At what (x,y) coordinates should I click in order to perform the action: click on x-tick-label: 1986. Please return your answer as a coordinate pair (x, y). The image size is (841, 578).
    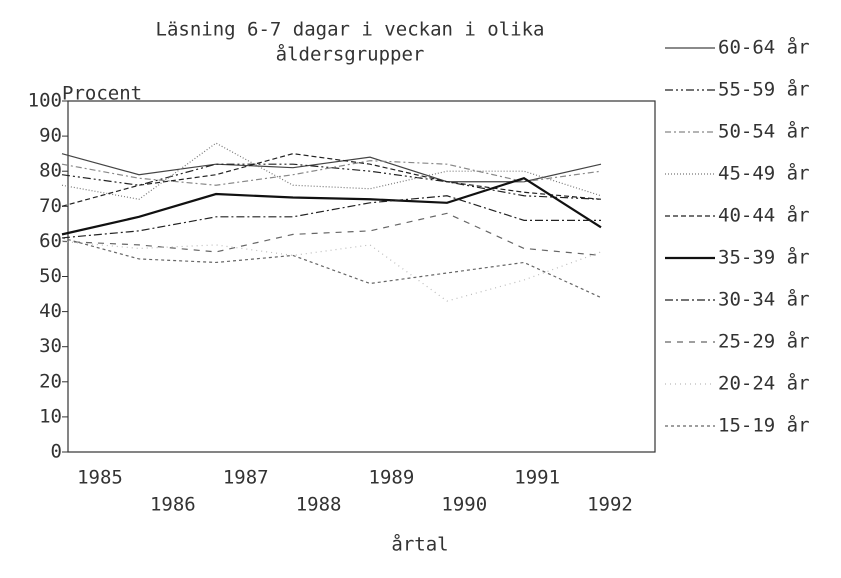
    Looking at the image, I should click on (173, 505).